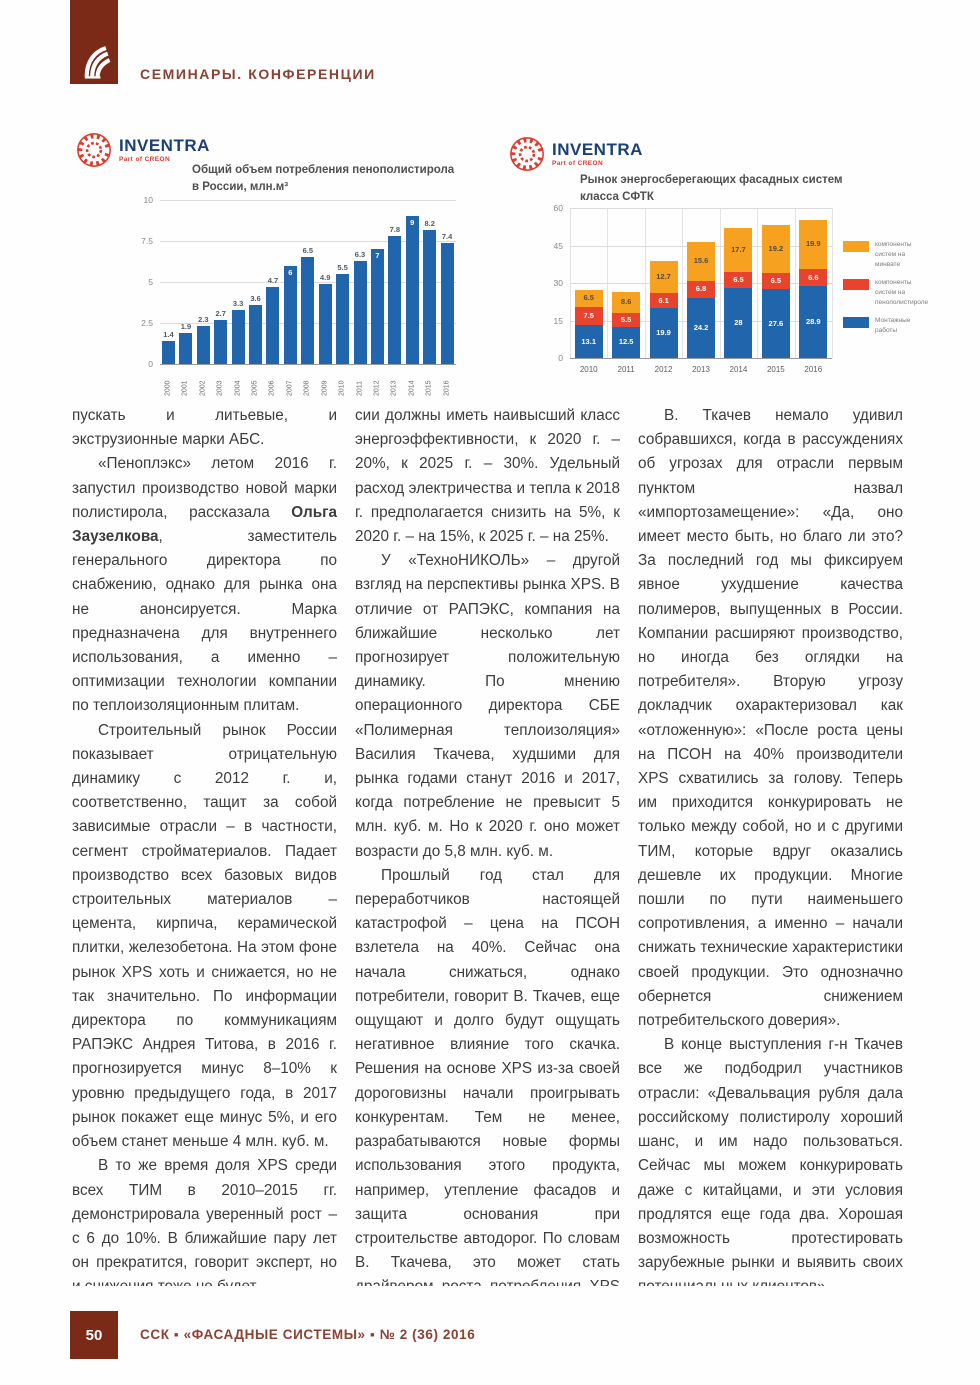 The height and width of the screenshot is (1385, 980). What do you see at coordinates (558, 283) in the screenshot?
I see `y-axis-label: 30` at bounding box center [558, 283].